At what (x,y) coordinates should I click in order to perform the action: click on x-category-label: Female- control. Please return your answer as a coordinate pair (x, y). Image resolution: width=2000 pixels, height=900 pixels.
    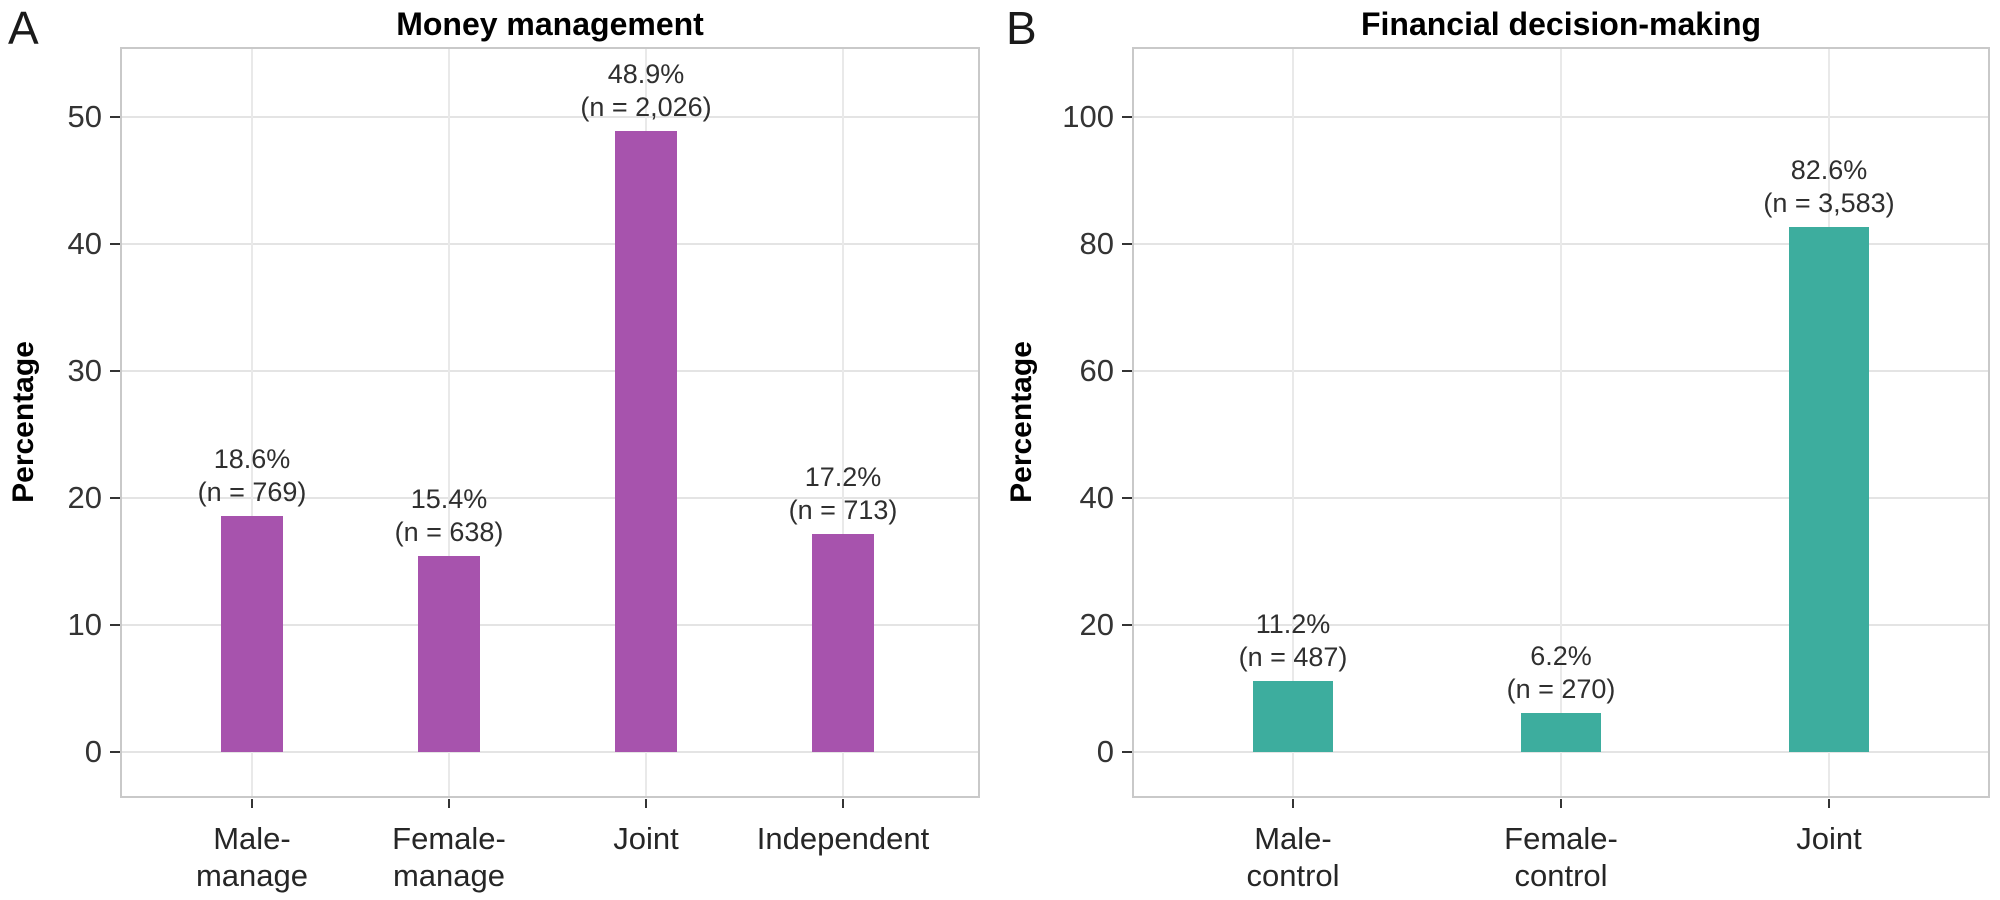
    Looking at the image, I should click on (1561, 857).